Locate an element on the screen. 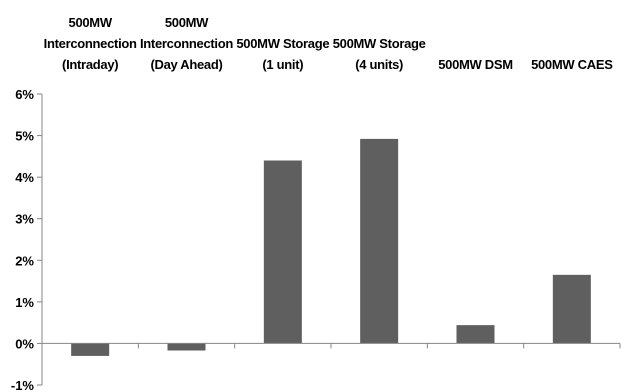 The height and width of the screenshot is (392, 622). y-tick-label: 1% is located at coordinates (24, 302).